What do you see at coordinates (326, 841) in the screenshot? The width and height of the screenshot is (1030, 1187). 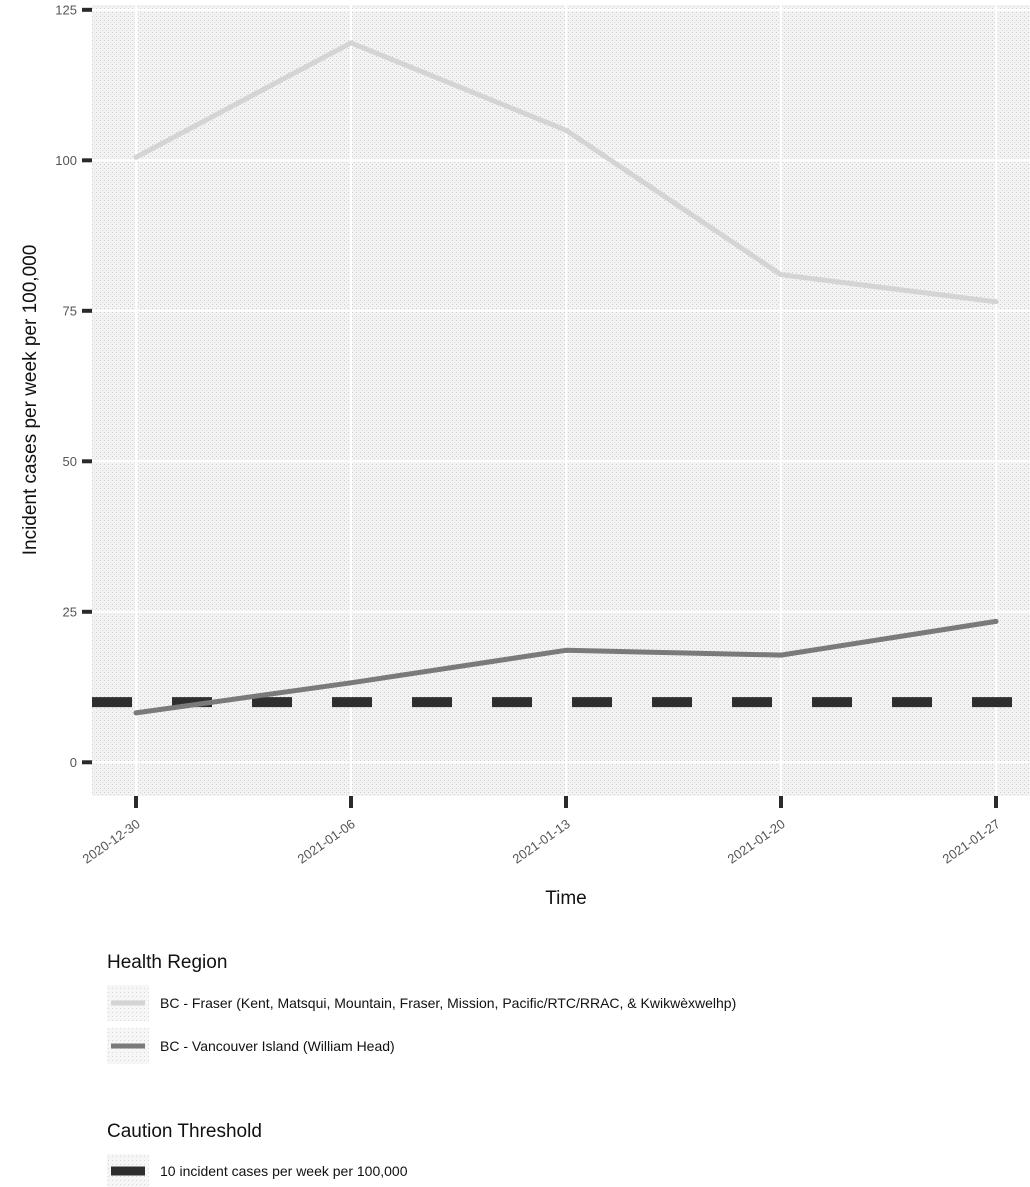 I see `x-tick-label-2021-01-06: 2021-01-06` at bounding box center [326, 841].